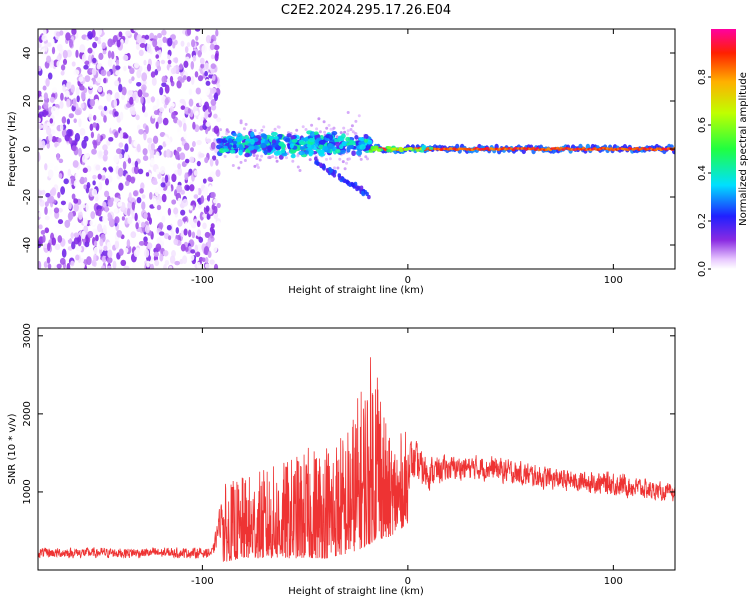  Describe the element at coordinates (12, 448) in the screenshot. I see `snr-y-axis-label: SNR (10 * v/v)` at that location.